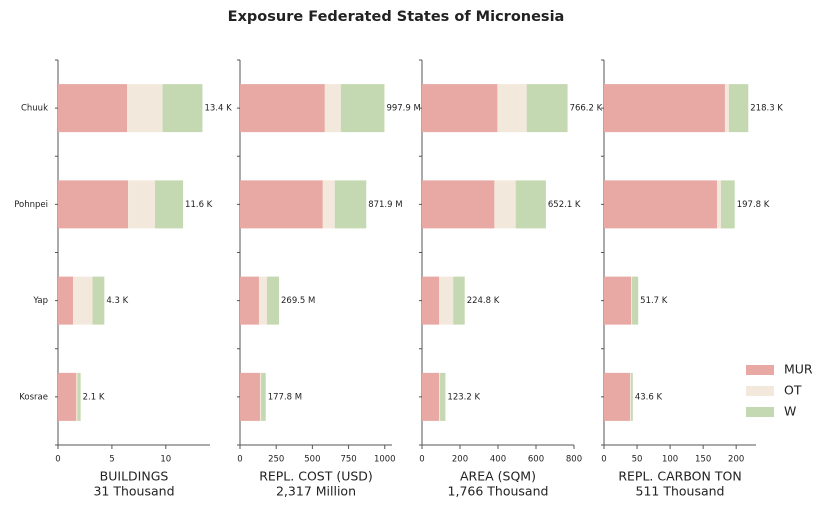  What do you see at coordinates (793, 390) in the screenshot?
I see `legend-label: OT` at bounding box center [793, 390].